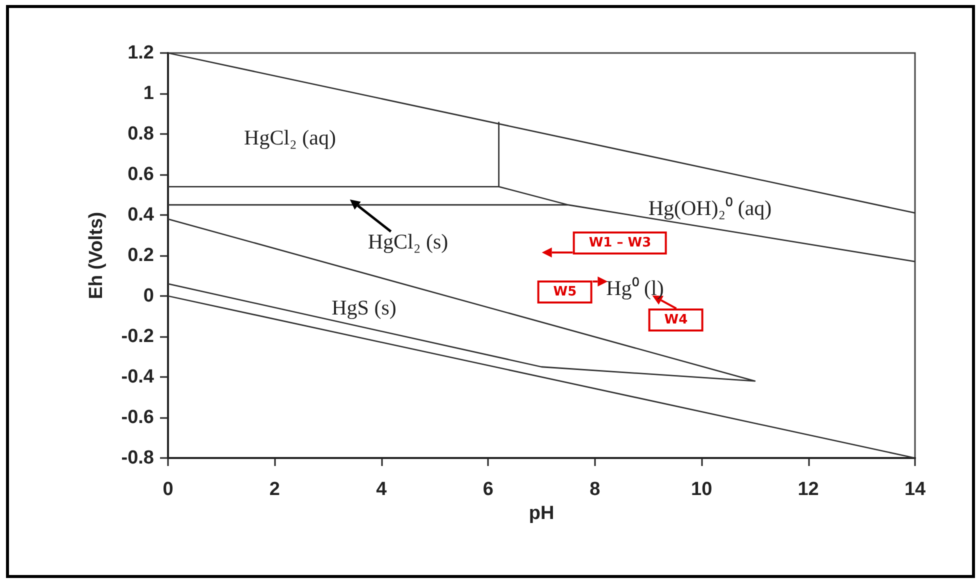  I want to click on x-tick-label: 2, so click(274, 489).